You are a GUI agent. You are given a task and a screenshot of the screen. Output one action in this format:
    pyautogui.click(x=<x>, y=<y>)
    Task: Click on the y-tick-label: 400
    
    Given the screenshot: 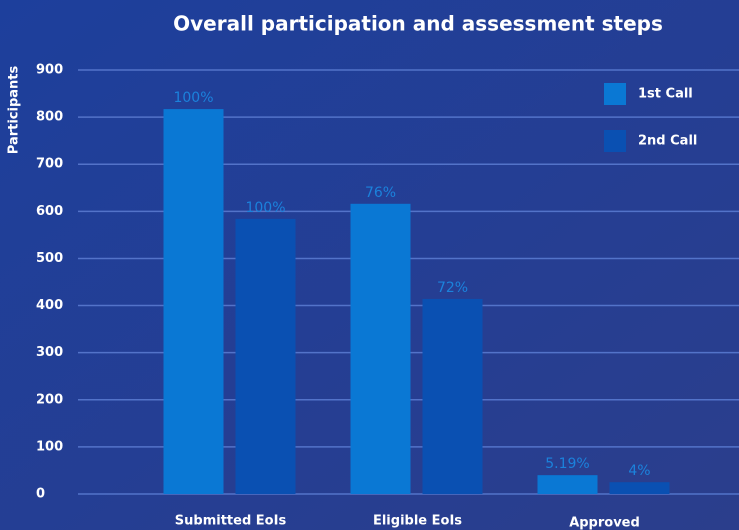 What is the action you would take?
    pyautogui.click(x=49, y=305)
    